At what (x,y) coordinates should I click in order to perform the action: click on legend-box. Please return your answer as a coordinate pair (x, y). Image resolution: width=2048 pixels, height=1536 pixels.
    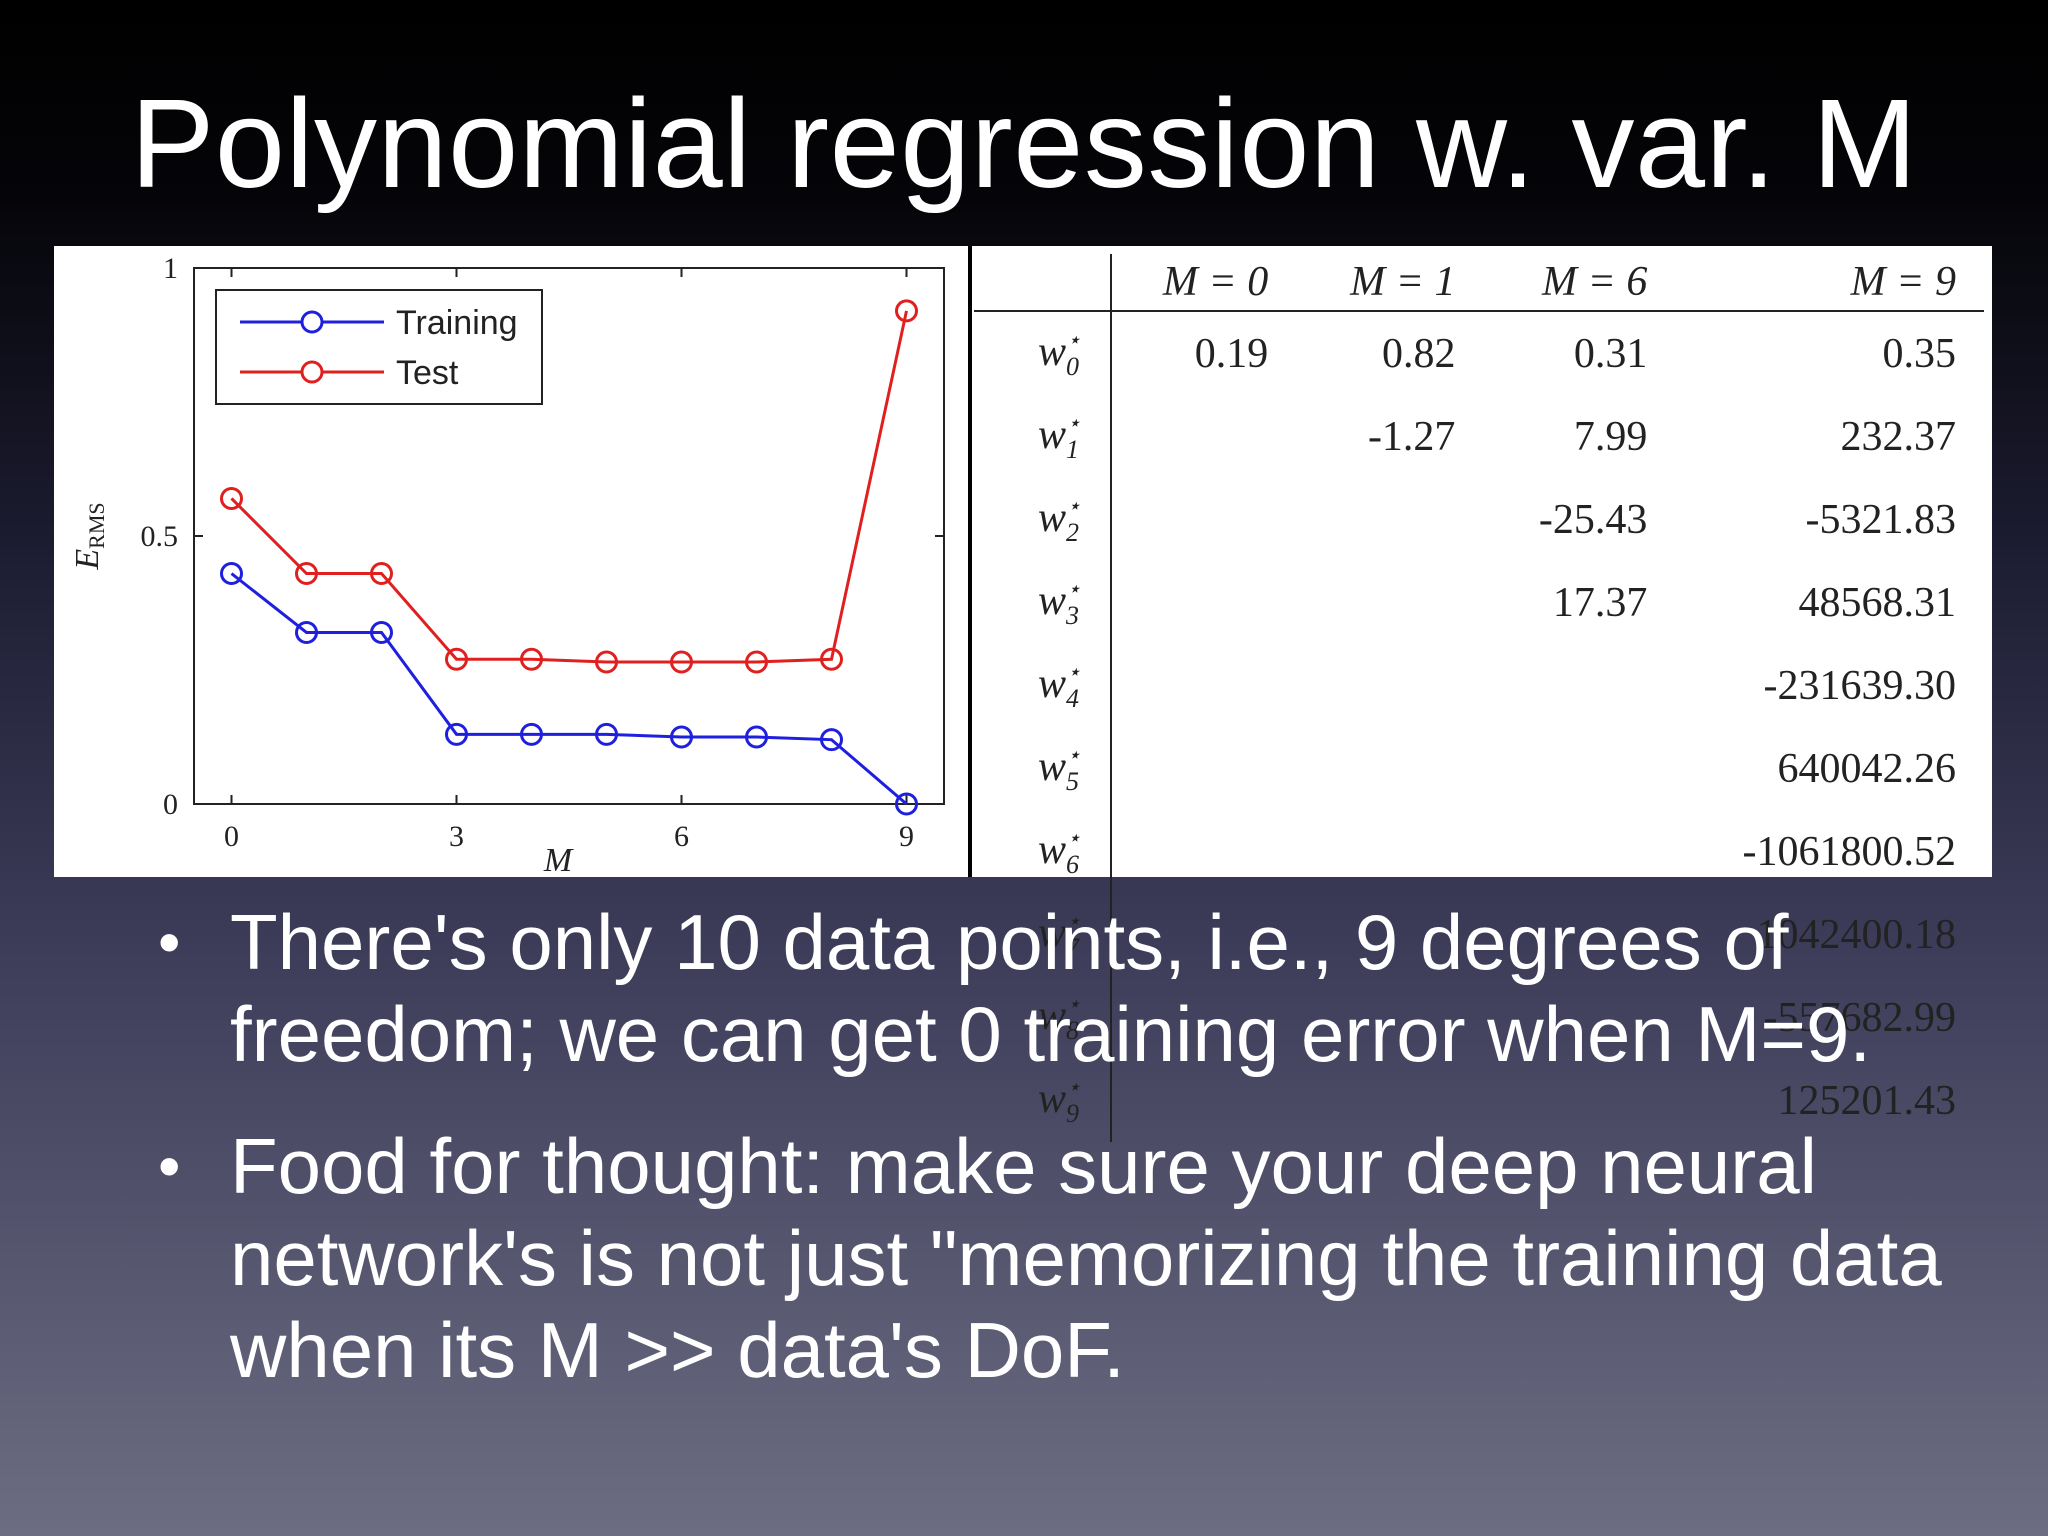
    Looking at the image, I should click on (379, 347).